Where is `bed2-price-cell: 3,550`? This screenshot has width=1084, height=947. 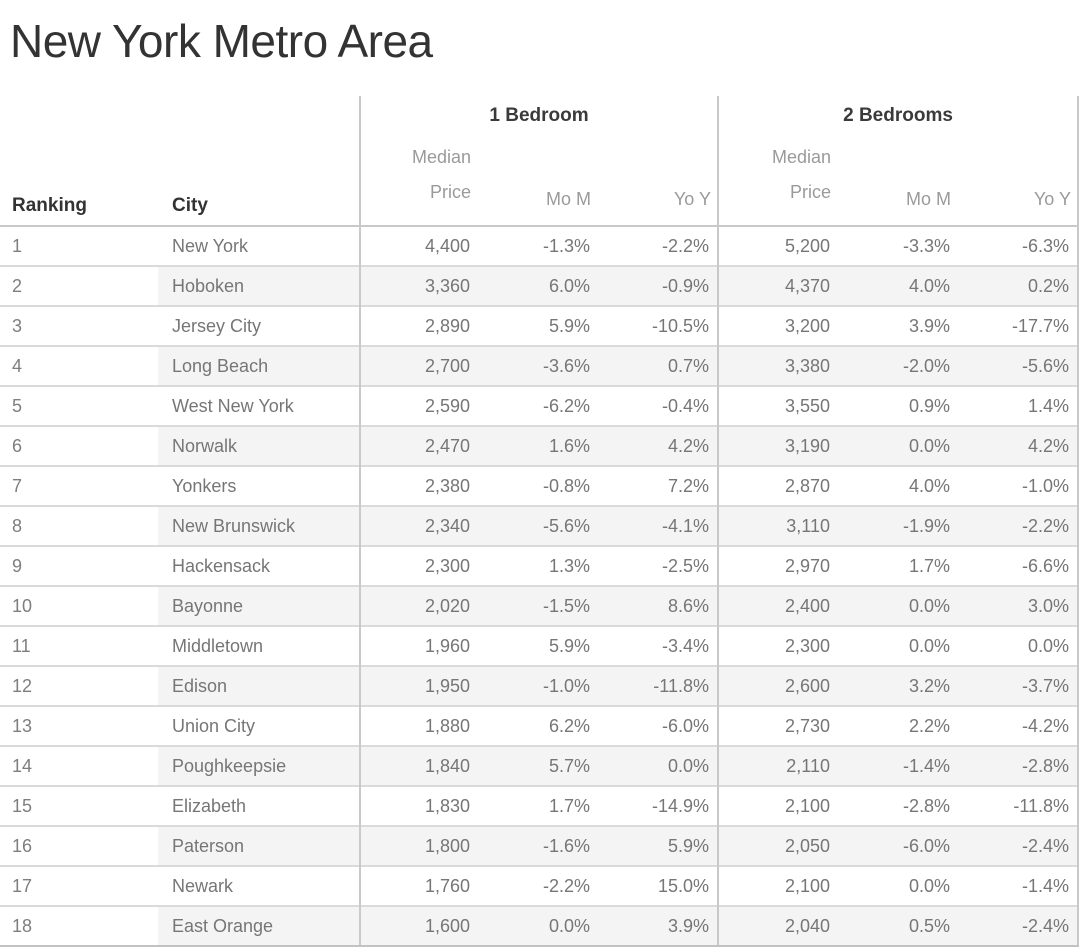
bed2-price-cell: 3,550 is located at coordinates (777, 405).